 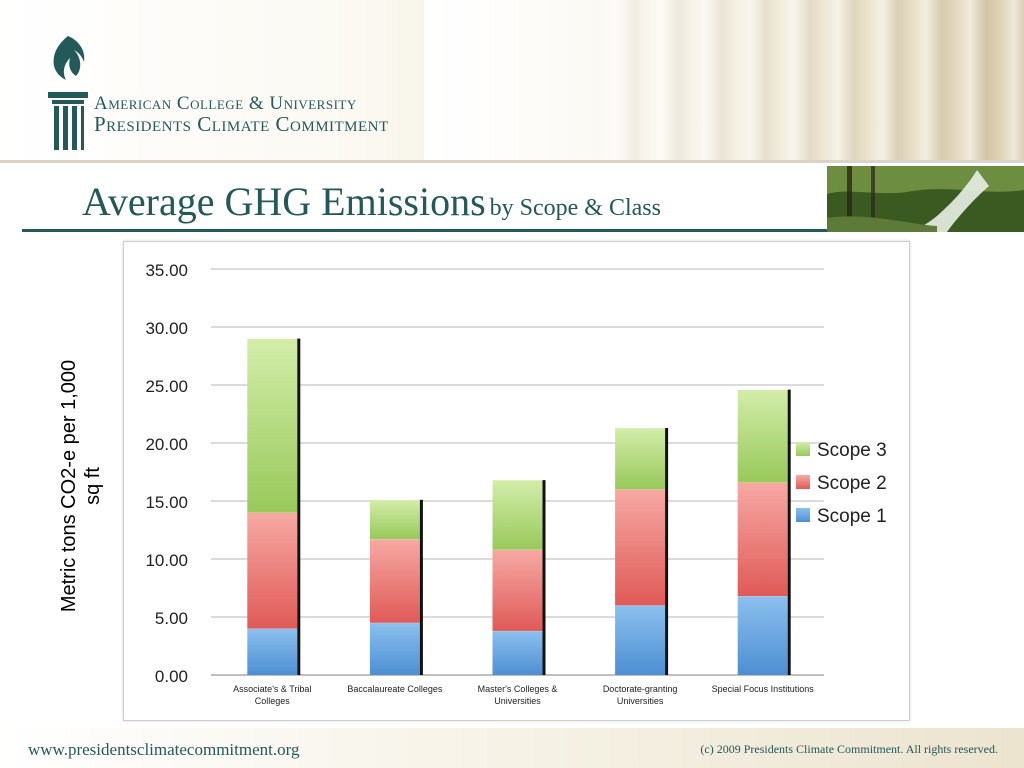 What do you see at coordinates (68, 93) in the screenshot?
I see `torch-logo-icon` at bounding box center [68, 93].